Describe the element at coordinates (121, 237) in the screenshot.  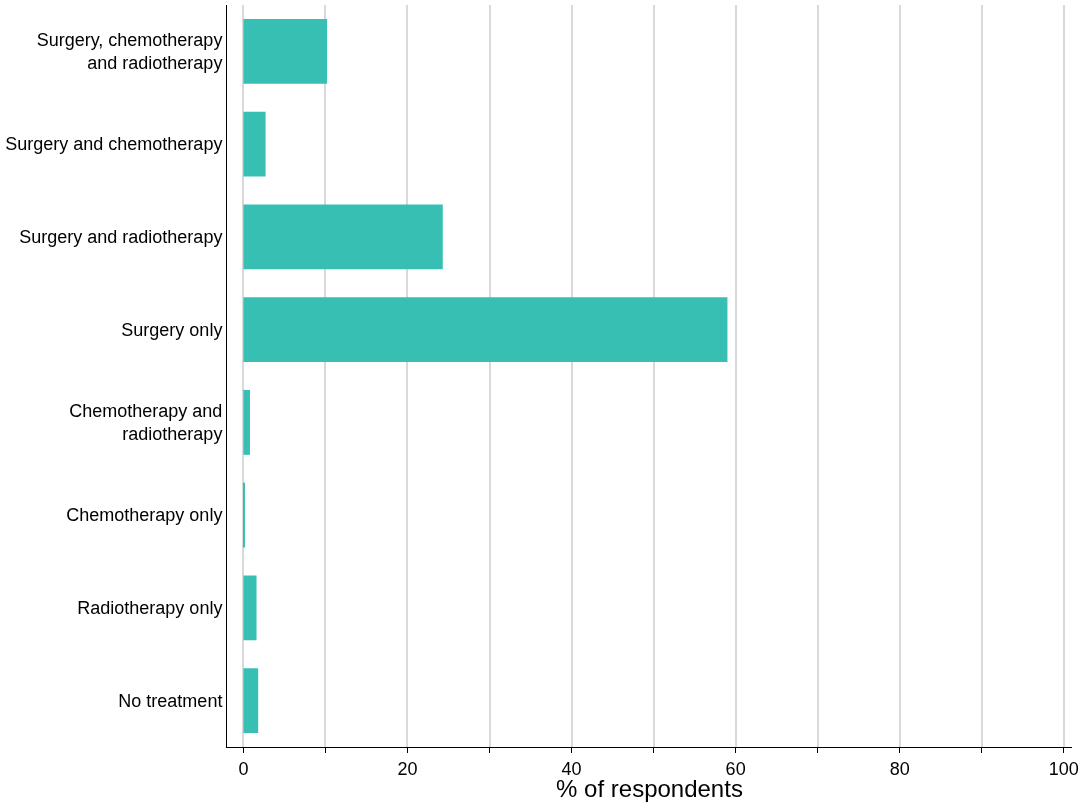
I see `y-tick-label: Surgery and radiotherapy` at that location.